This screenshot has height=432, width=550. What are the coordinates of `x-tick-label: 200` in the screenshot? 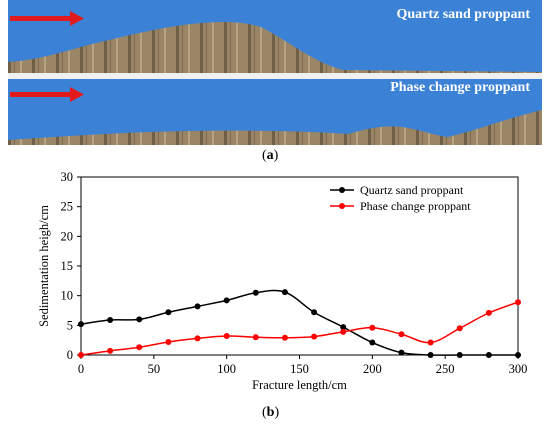 It's located at (372, 369).